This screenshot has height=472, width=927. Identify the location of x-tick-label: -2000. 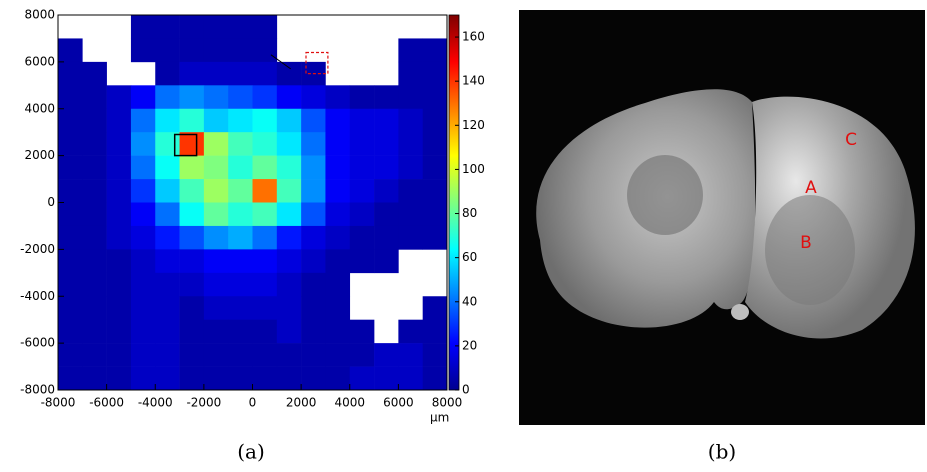
(203, 403).